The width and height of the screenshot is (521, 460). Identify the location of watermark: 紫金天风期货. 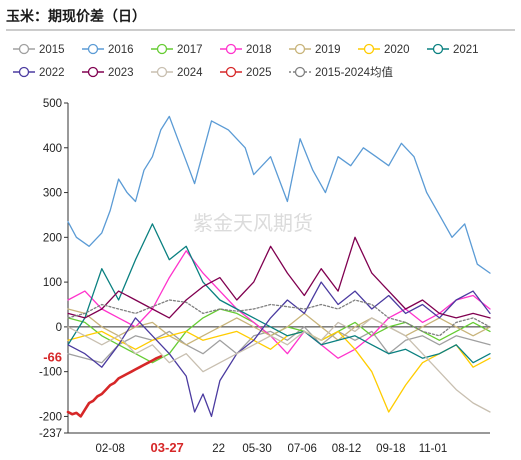
(253, 223).